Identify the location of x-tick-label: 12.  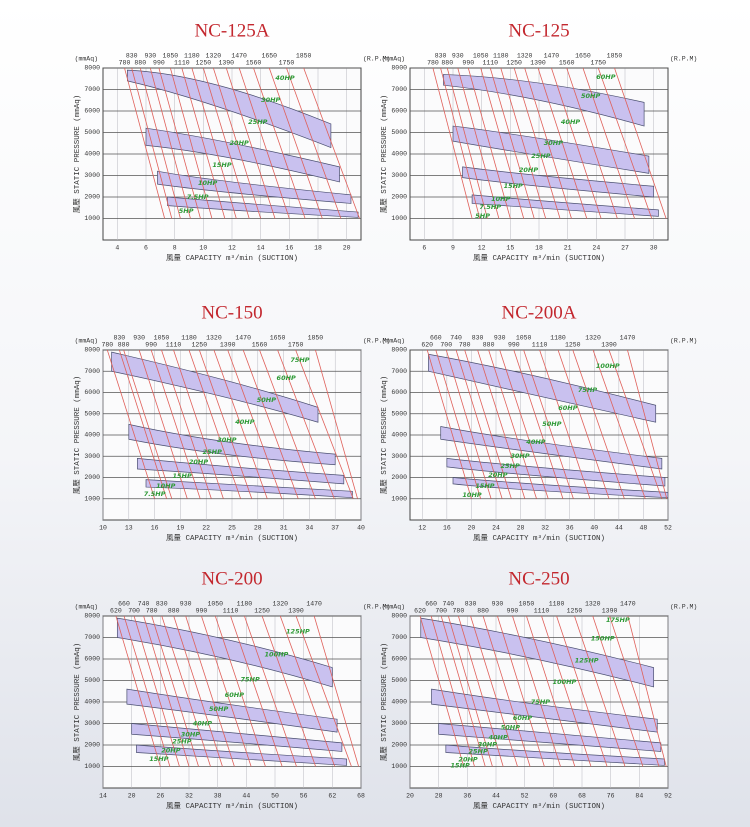
(482, 248).